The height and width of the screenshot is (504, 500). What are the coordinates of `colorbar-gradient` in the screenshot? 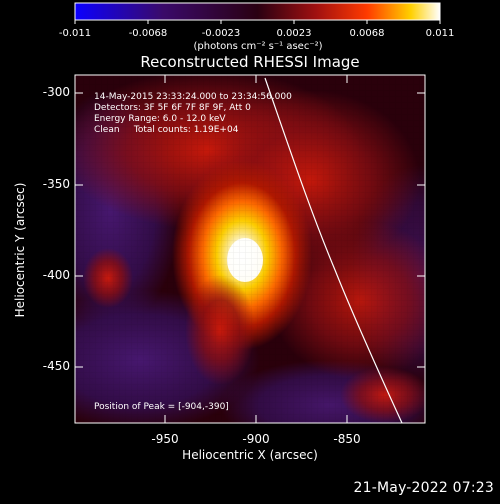 It's located at (257, 11).